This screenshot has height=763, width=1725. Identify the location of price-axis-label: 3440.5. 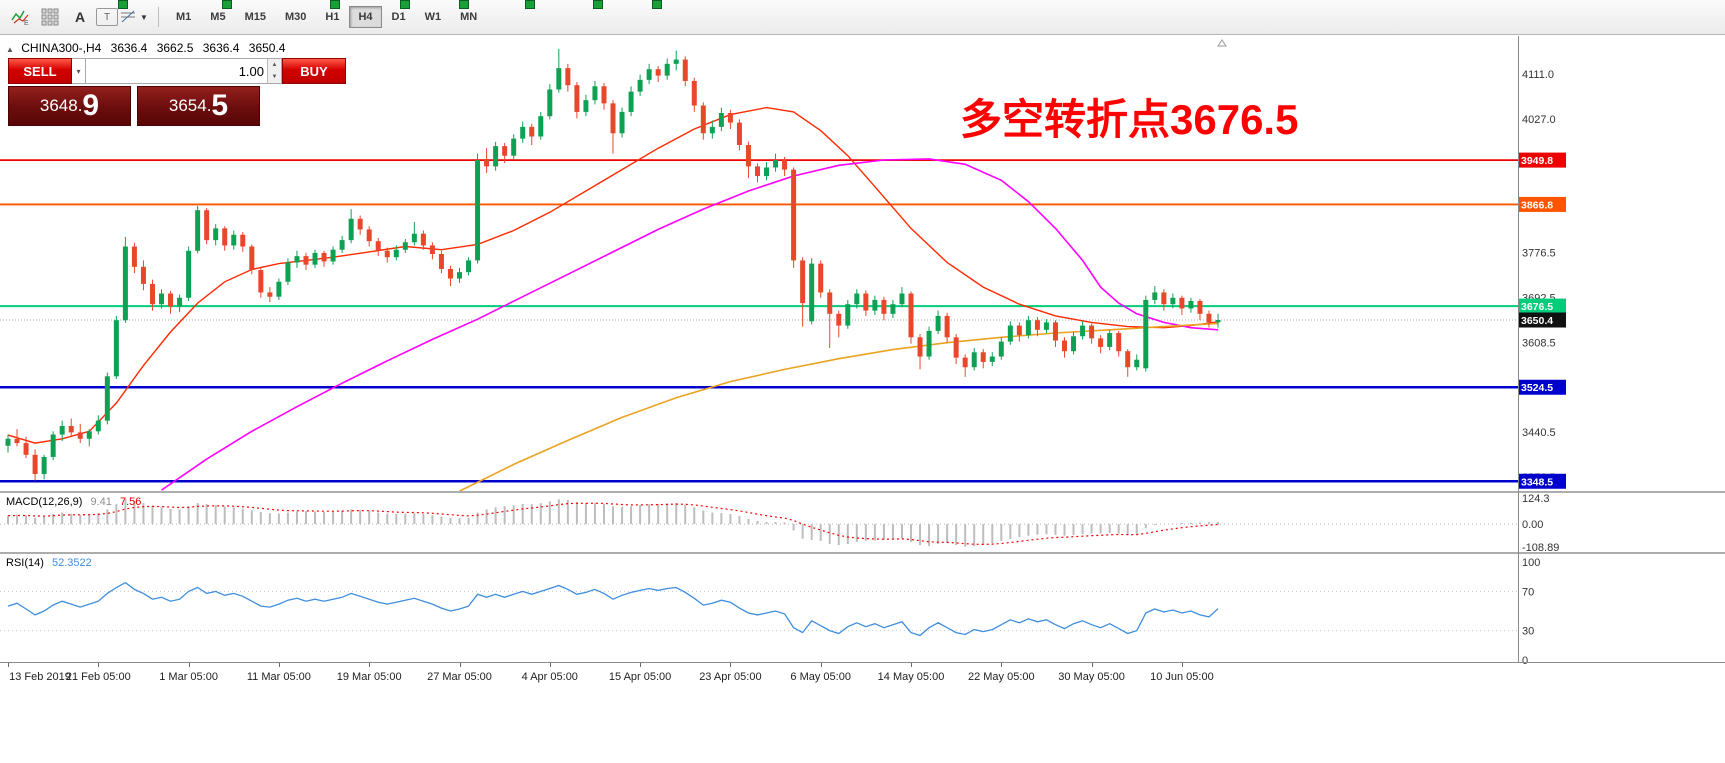
(1539, 433).